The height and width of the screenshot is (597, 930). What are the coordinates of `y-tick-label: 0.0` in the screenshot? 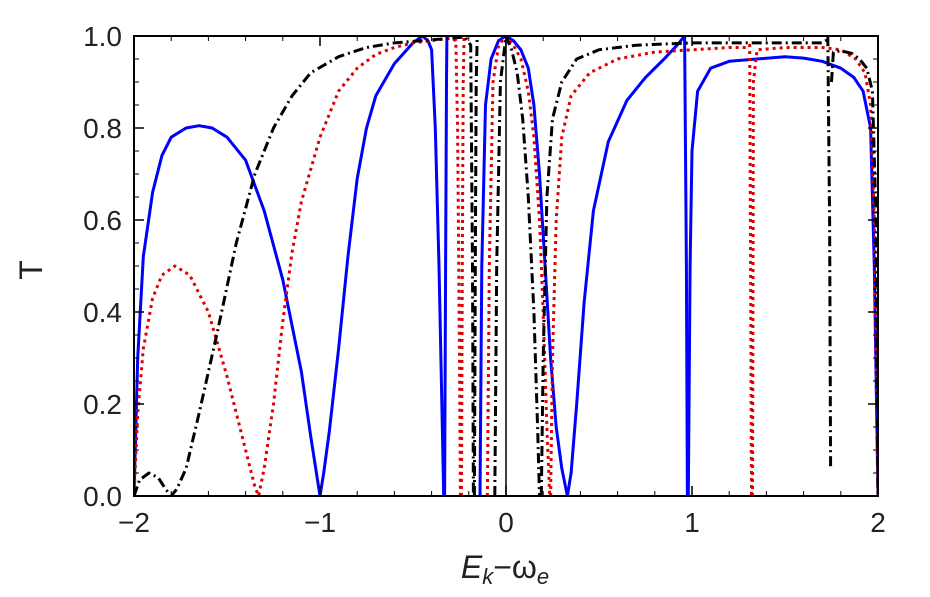 It's located at (102, 496).